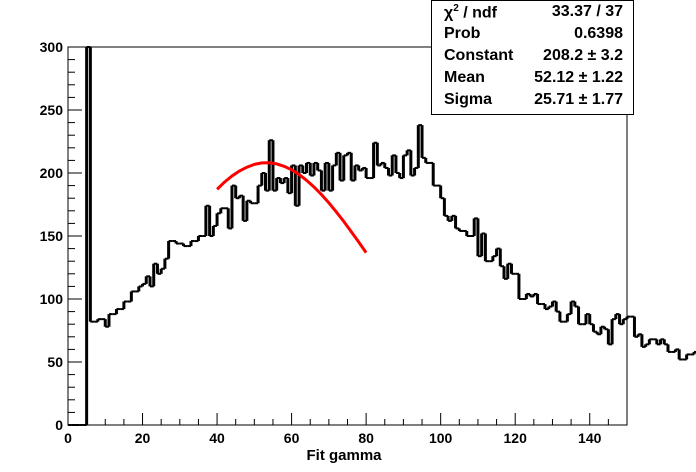  What do you see at coordinates (532, 12) in the screenshot?
I see `stats-row-chi2: χ2 / ndf 33.37 / 37` at bounding box center [532, 12].